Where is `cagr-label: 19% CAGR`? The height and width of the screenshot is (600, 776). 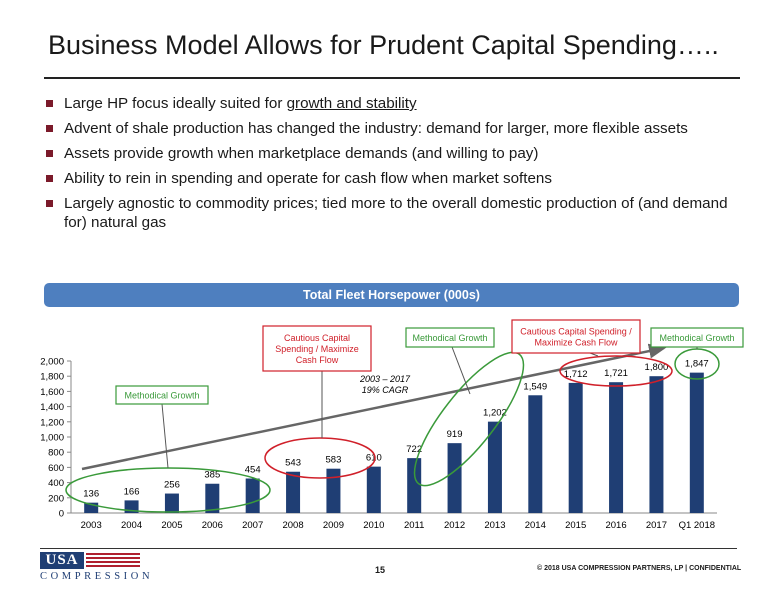 cagr-label: 19% CAGR is located at coordinates (385, 390).